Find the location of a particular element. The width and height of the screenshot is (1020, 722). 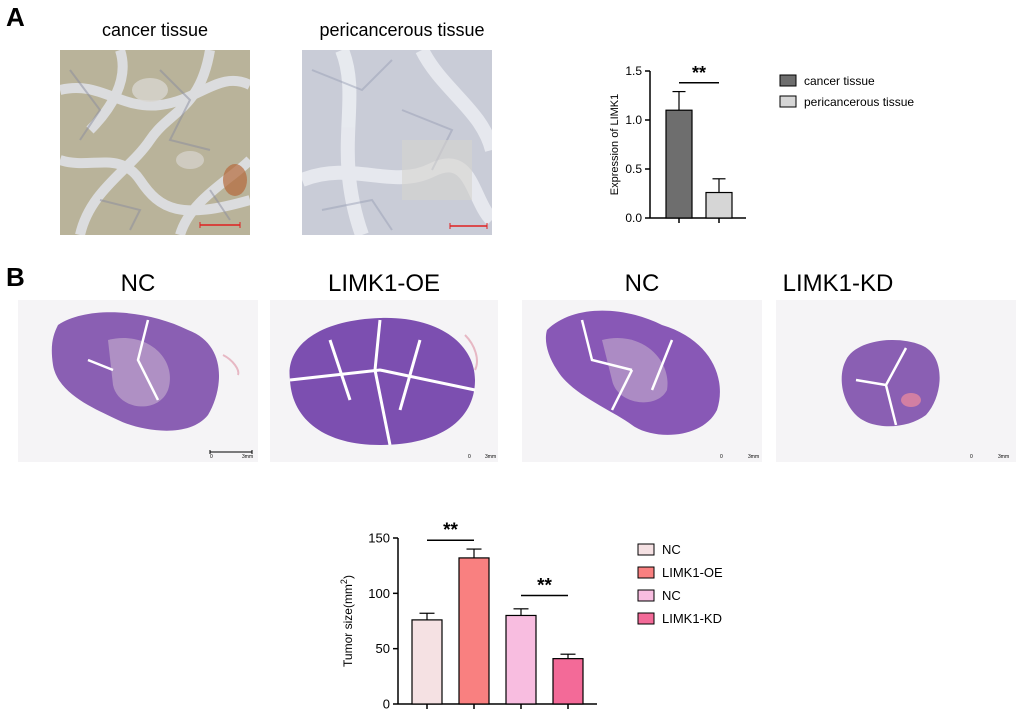

y-axis-label-sup: 2 is located at coordinates (344, 581).